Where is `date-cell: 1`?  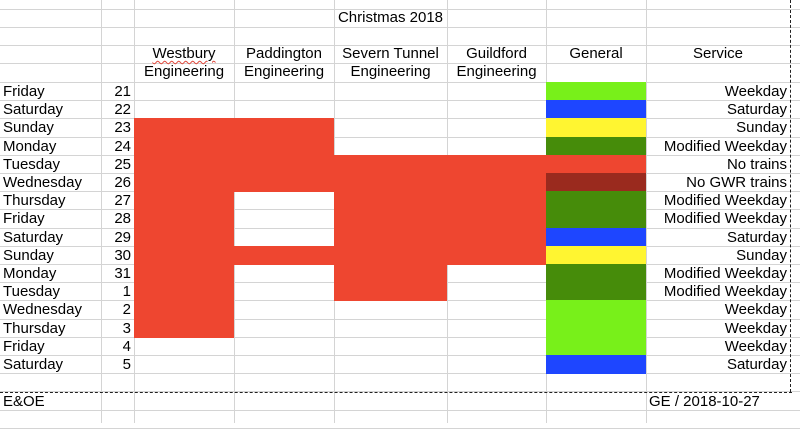
date-cell: 1 is located at coordinates (126, 291).